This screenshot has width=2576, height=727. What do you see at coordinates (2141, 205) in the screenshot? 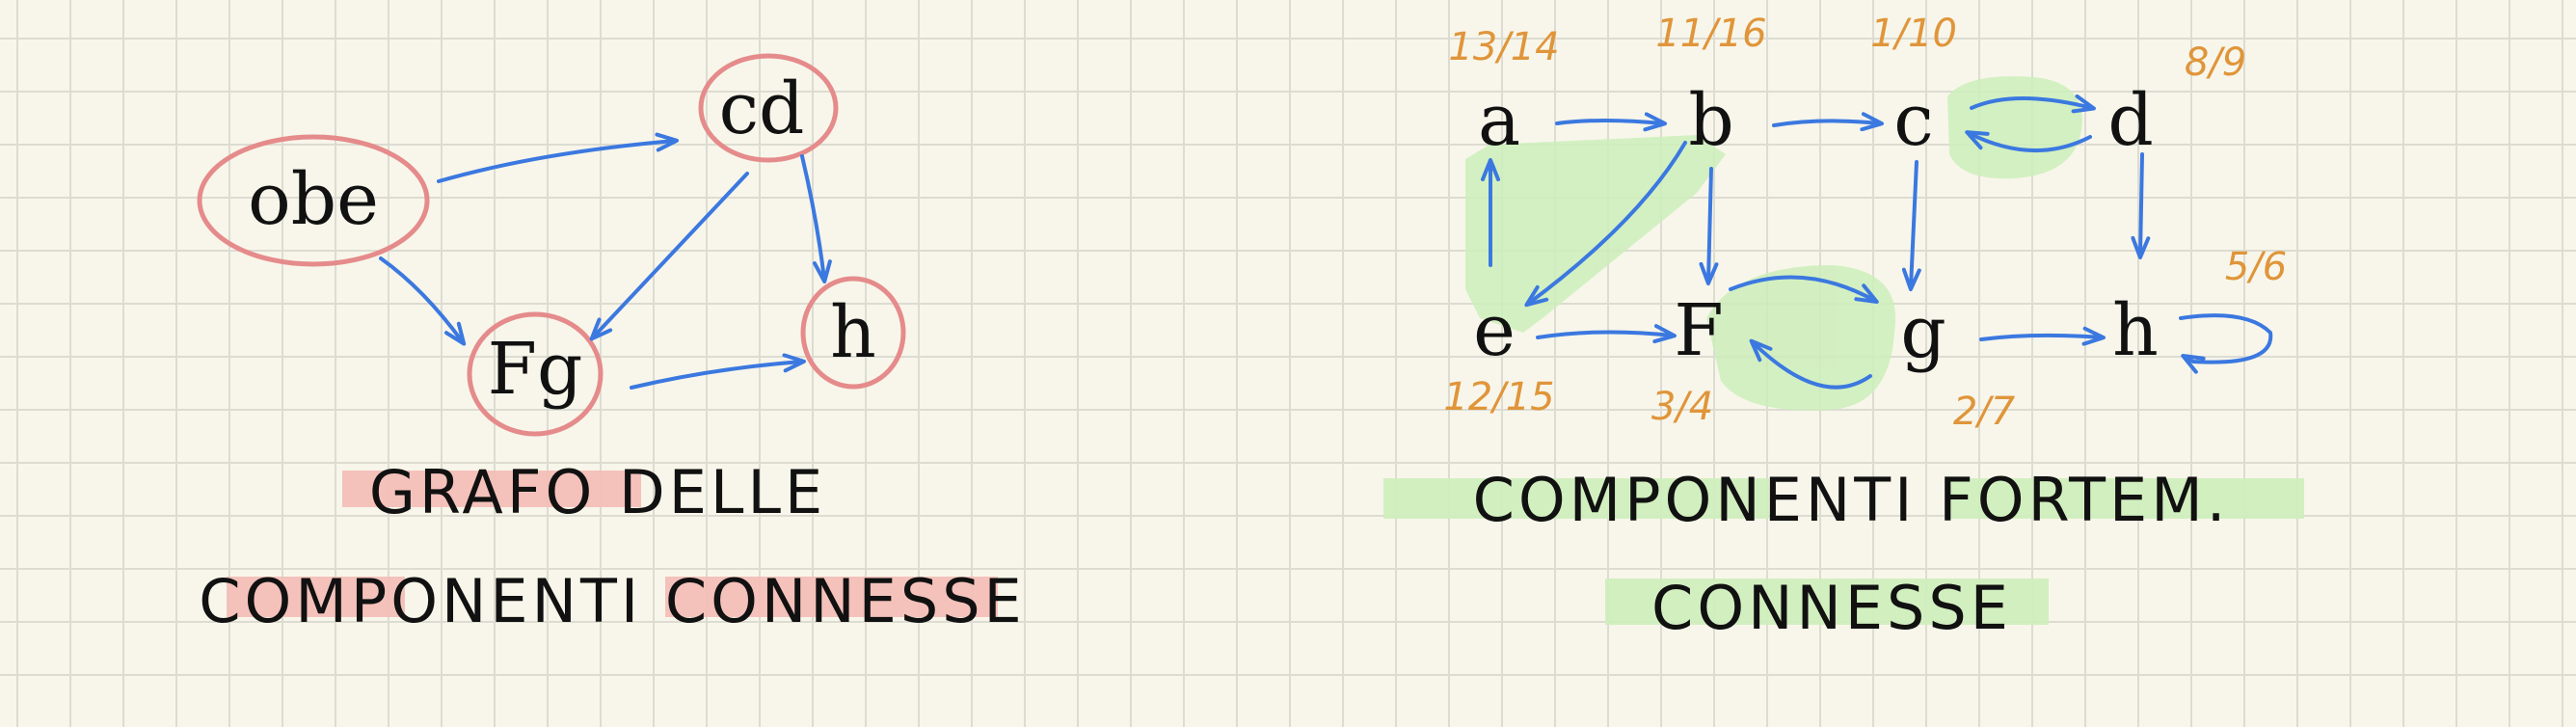
I see `edge-d-h` at bounding box center [2141, 205].